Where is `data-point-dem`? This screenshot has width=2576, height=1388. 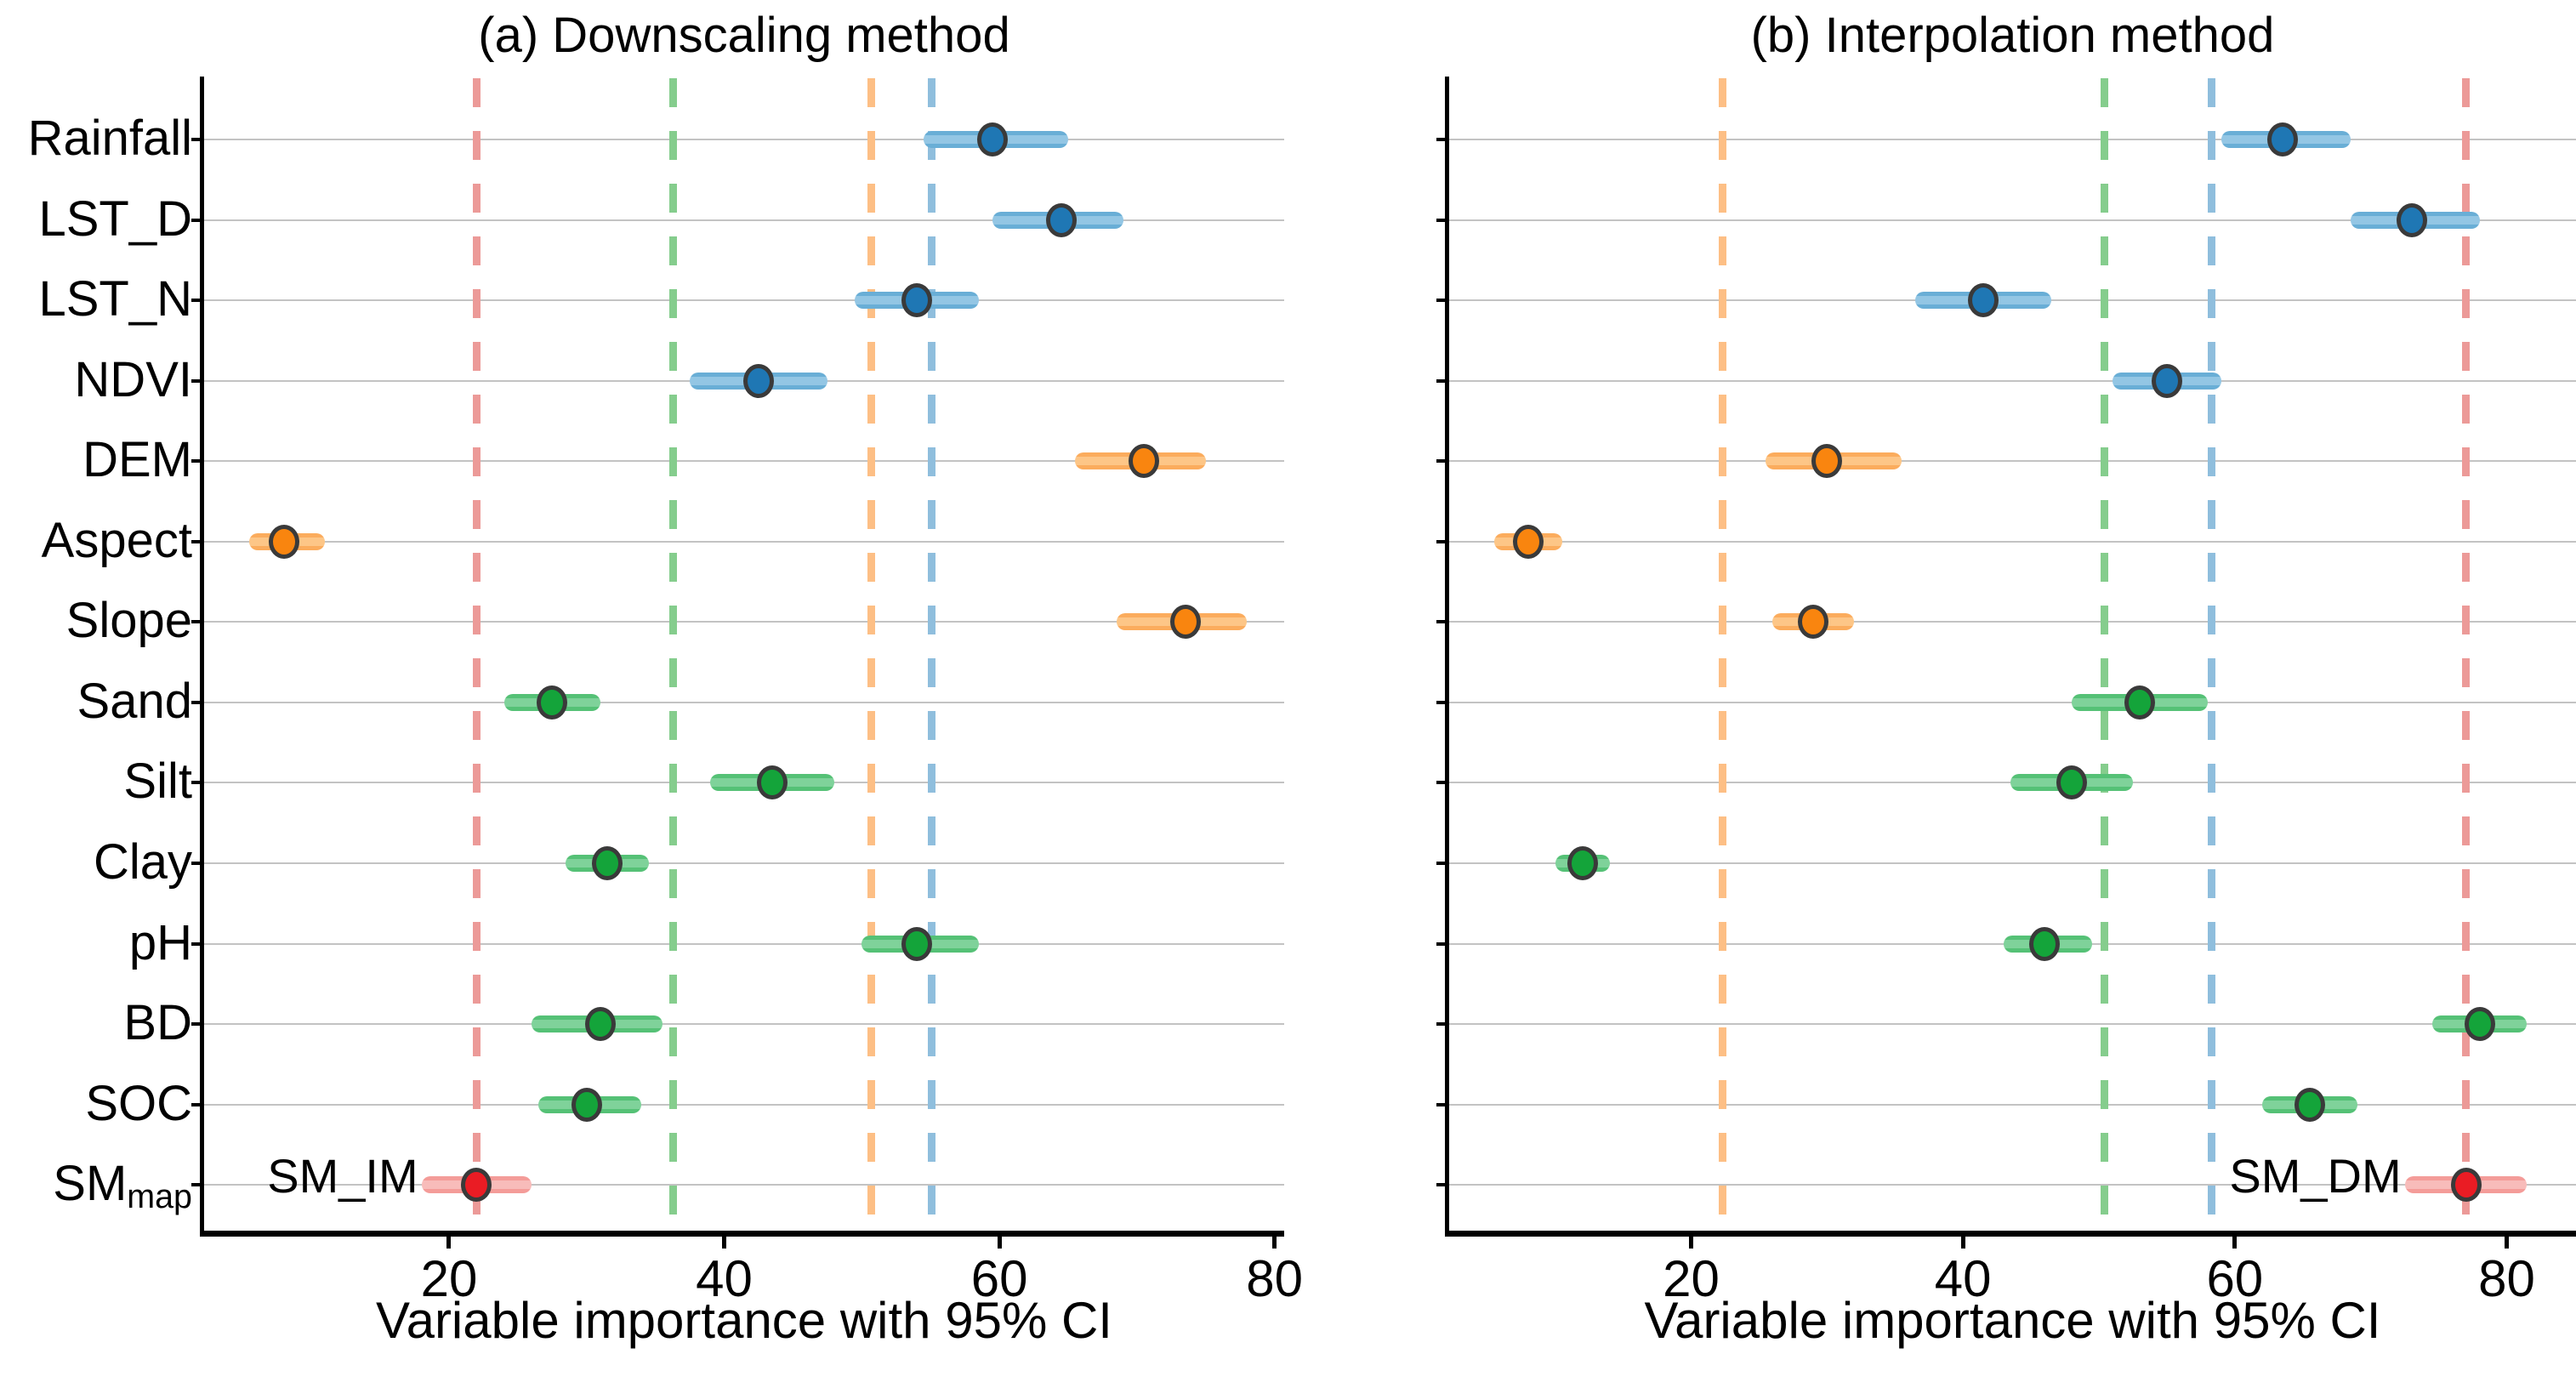
data-point-dem is located at coordinates (1143, 461).